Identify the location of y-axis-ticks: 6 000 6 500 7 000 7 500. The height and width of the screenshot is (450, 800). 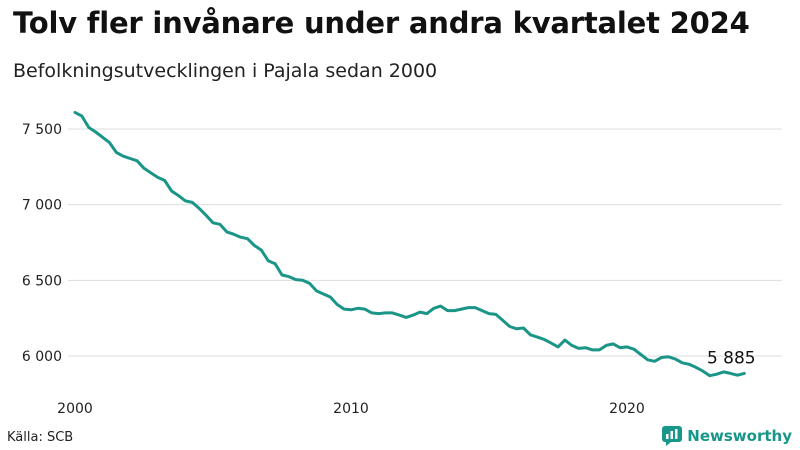
(42, 243).